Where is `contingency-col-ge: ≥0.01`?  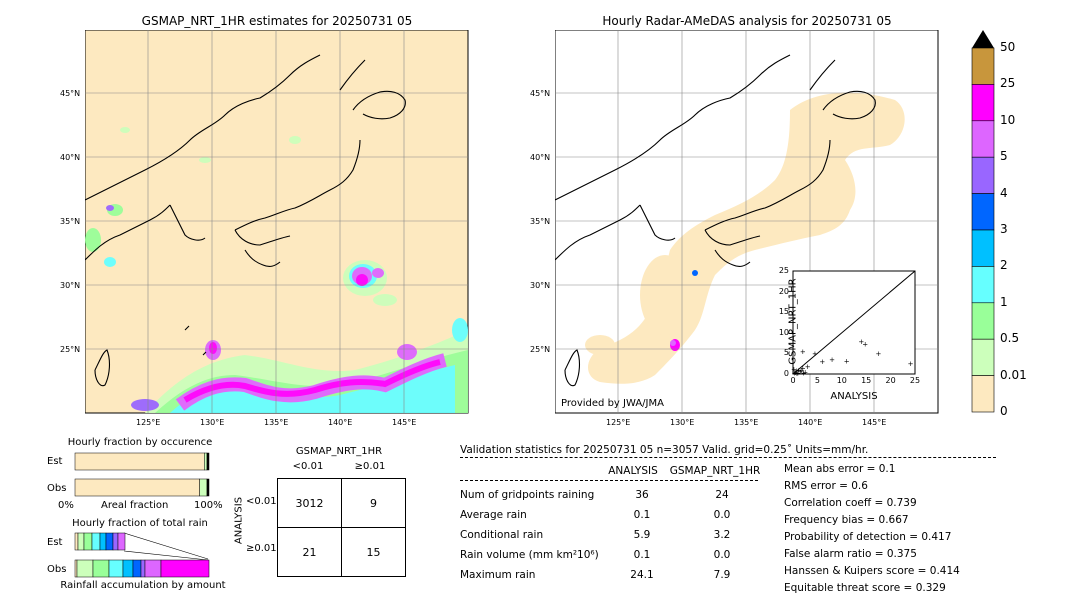 contingency-col-ge: ≥0.01 is located at coordinates (370, 466).